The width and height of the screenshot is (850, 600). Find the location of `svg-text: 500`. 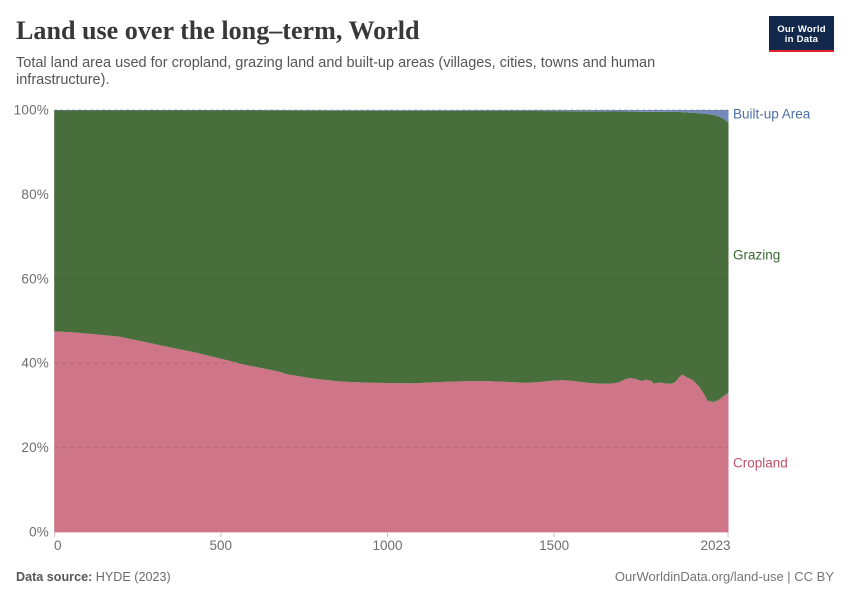

svg-text: 500 is located at coordinates (221, 545).